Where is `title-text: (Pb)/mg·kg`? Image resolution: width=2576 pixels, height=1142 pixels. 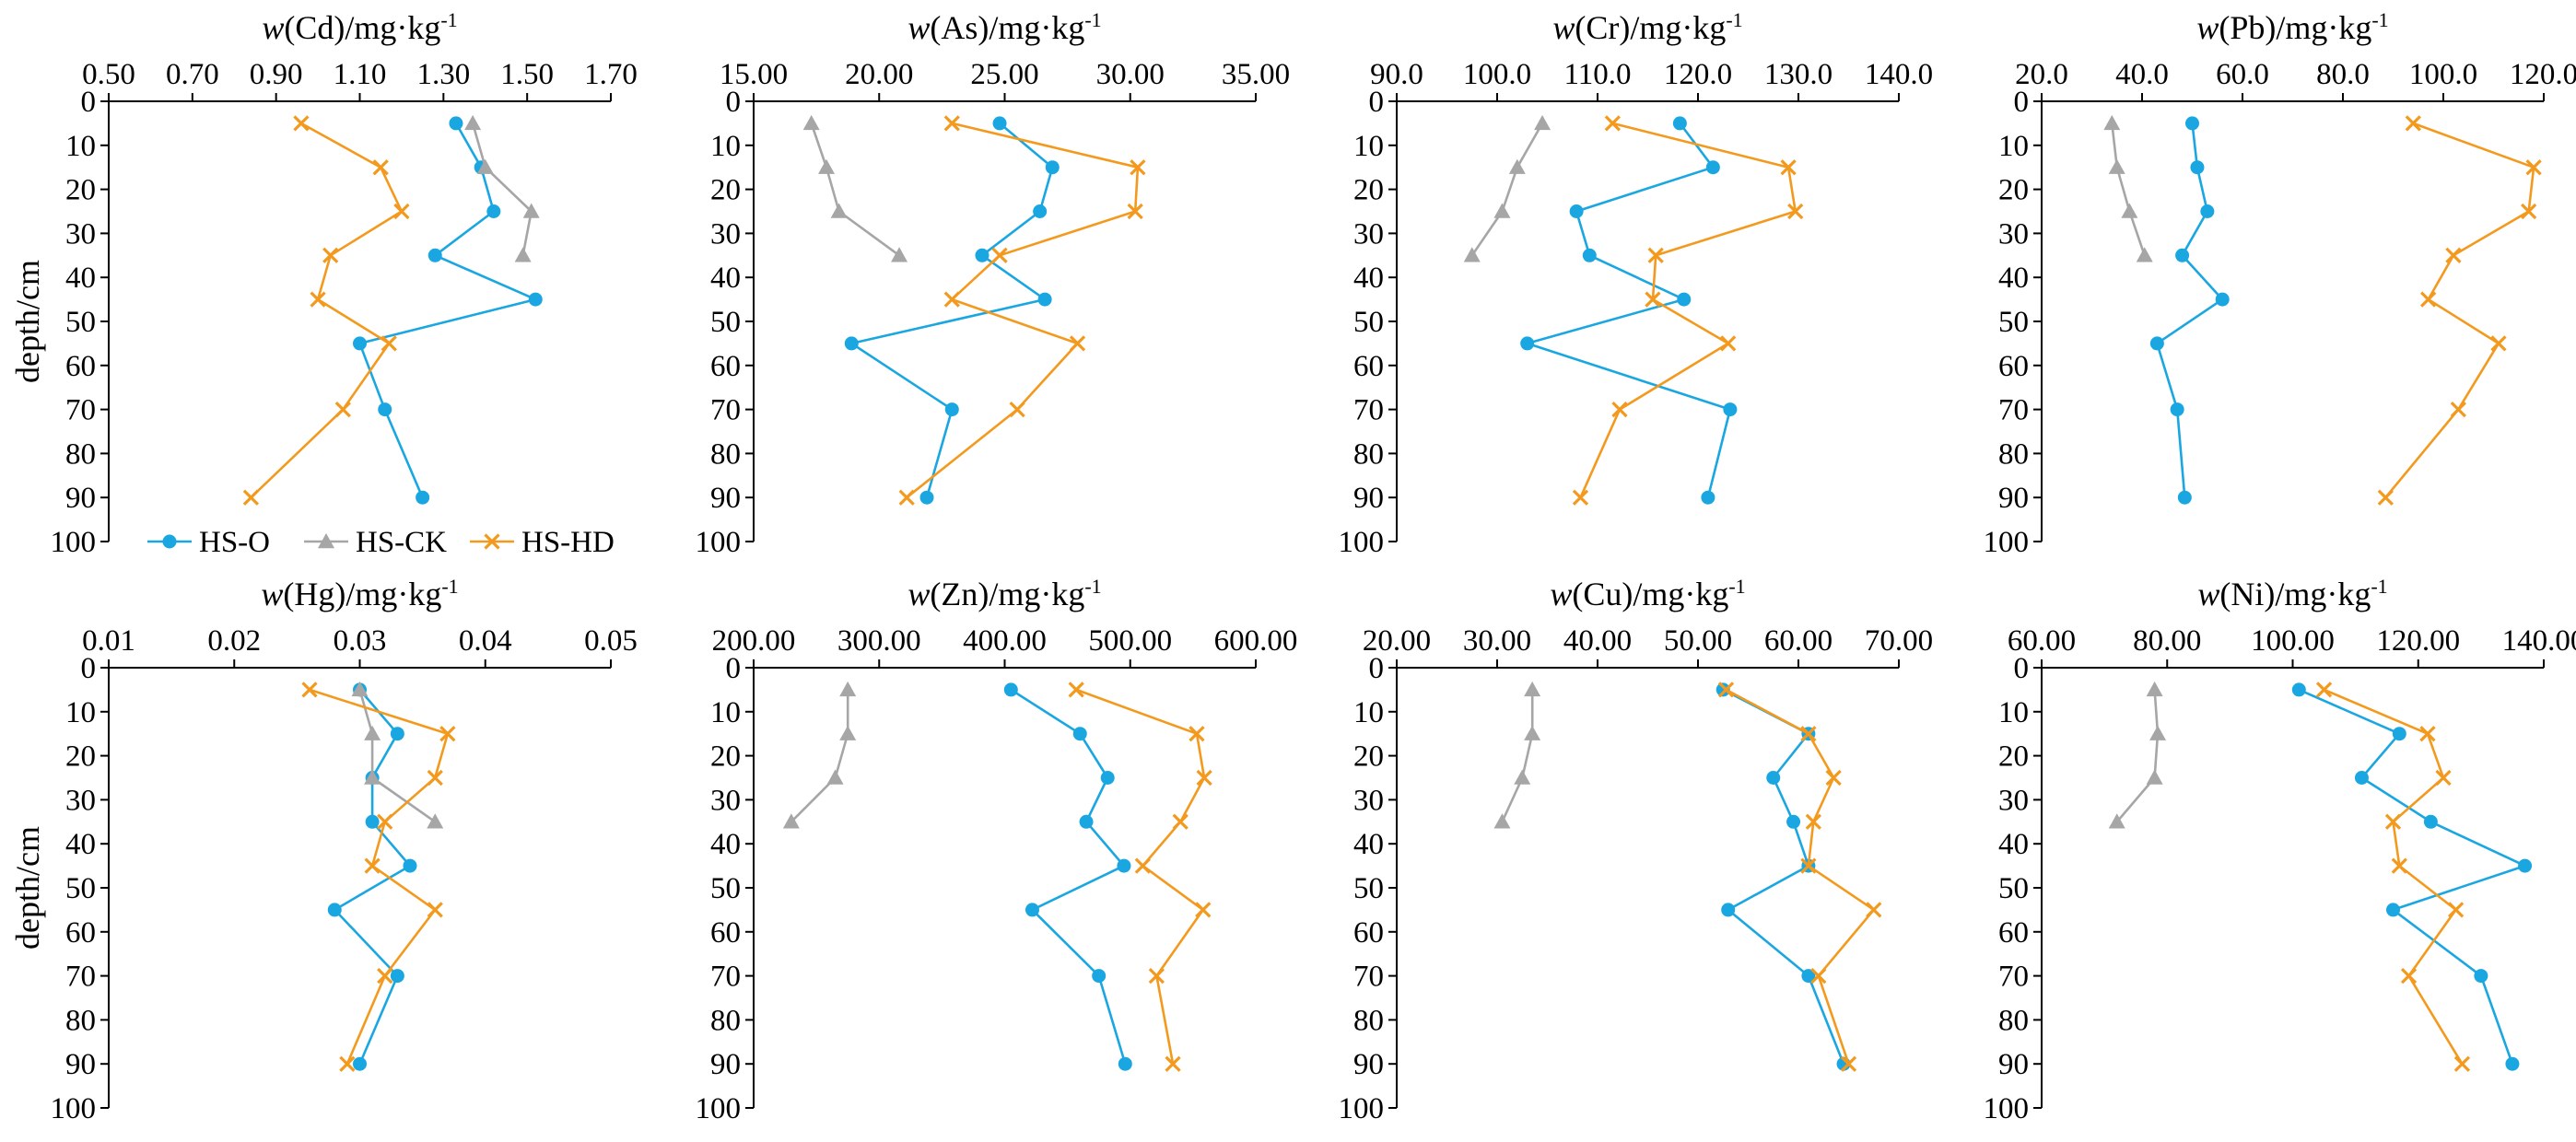
title-text: (Pb)/mg·kg is located at coordinates (2295, 27).